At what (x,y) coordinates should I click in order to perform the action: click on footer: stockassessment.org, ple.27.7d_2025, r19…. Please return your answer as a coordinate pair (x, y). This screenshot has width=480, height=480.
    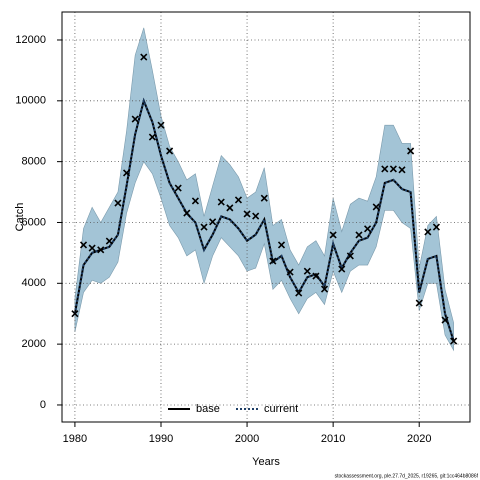
    Looking at the image, I should click on (407, 476).